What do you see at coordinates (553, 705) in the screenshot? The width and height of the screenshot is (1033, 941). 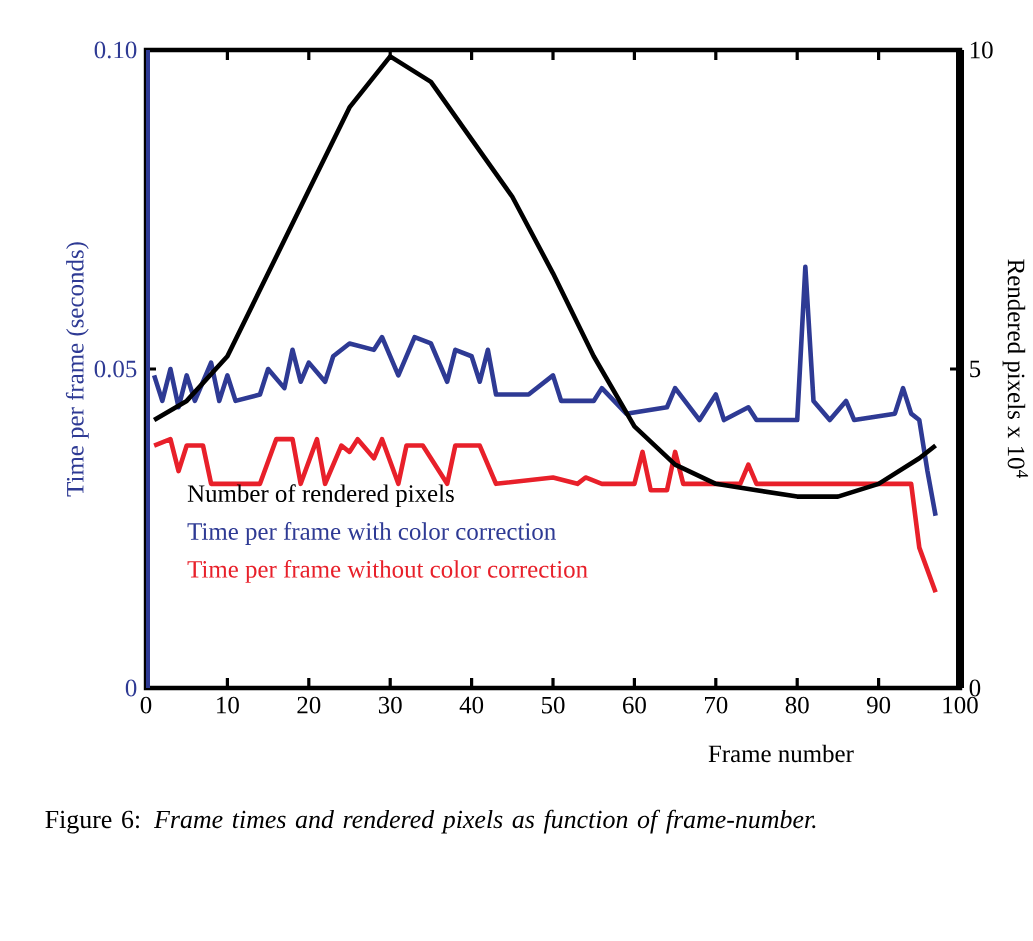 I see `x-tick-label: 50` at bounding box center [553, 705].